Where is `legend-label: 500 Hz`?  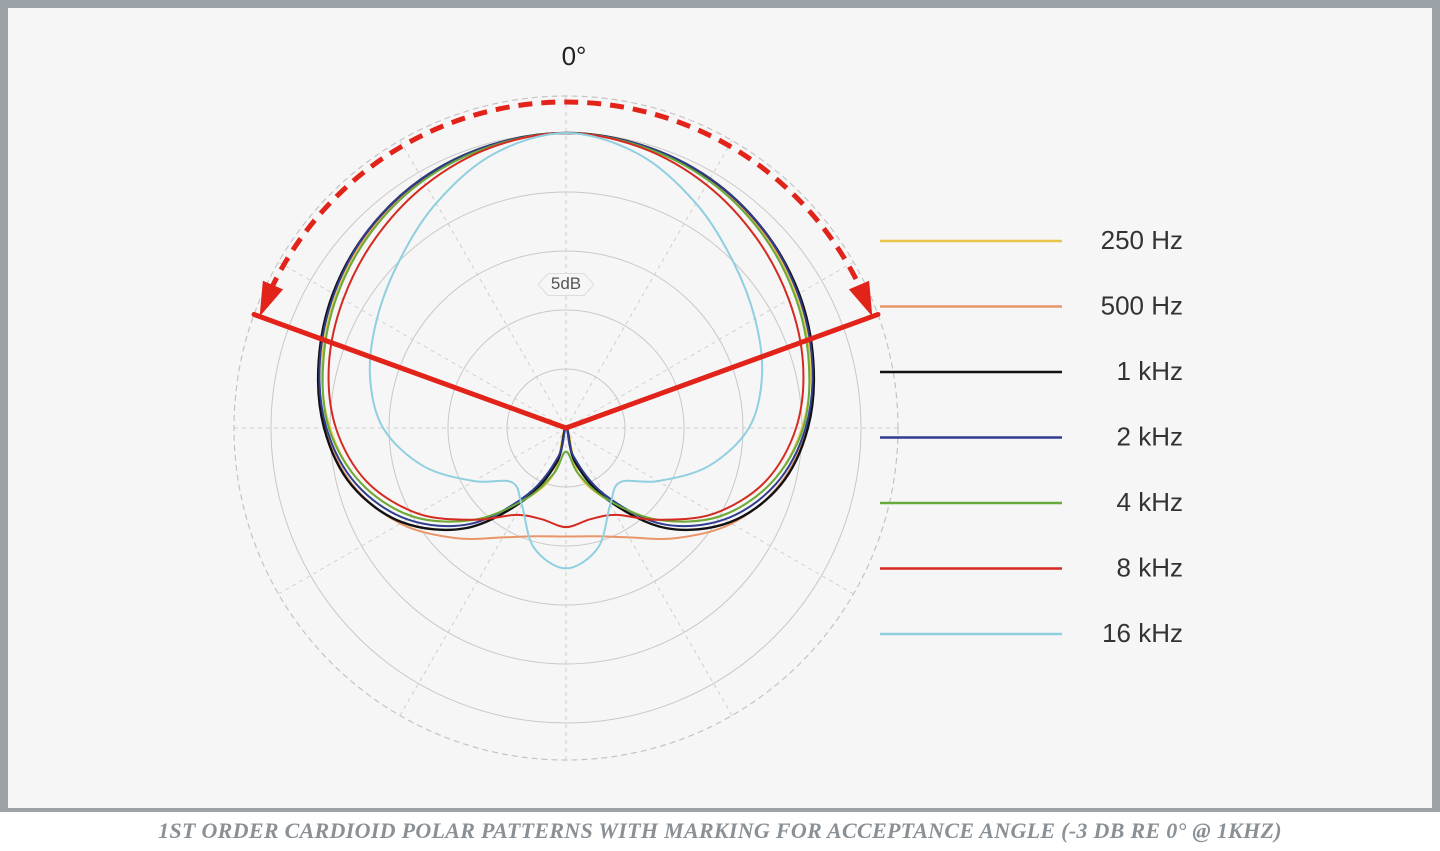
legend-label: 500 Hz is located at coordinates (1142, 305).